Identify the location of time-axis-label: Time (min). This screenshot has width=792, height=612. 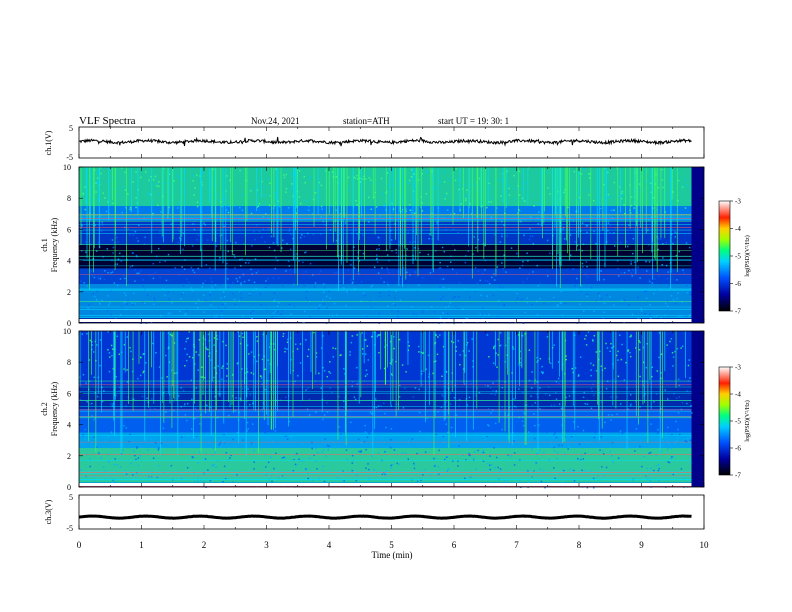
(392, 555).